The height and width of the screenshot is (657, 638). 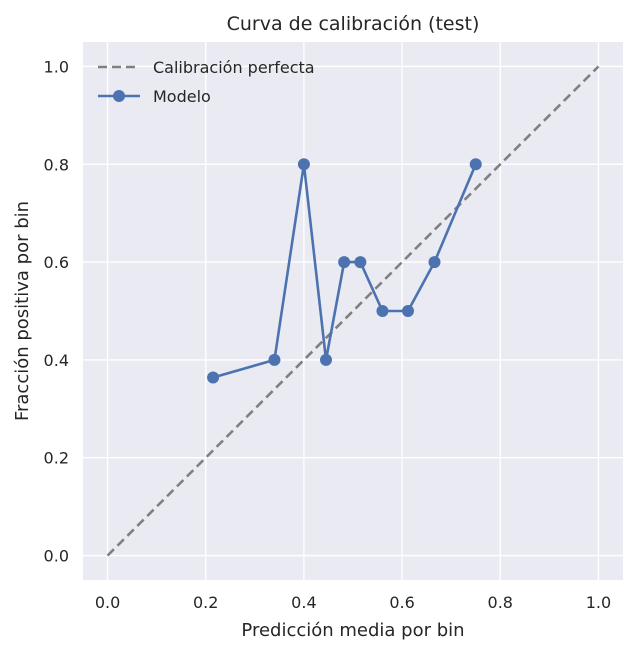 What do you see at coordinates (206, 82) in the screenshot?
I see `legend: Calibración perfecta Modelo` at bounding box center [206, 82].